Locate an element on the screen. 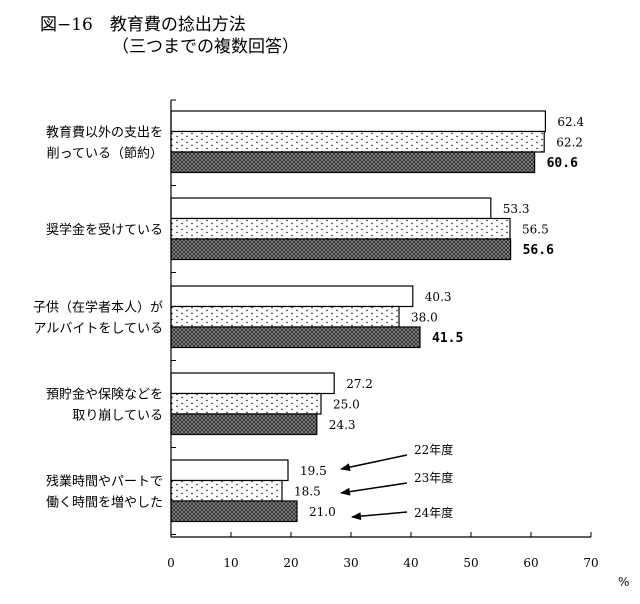 The height and width of the screenshot is (604, 640). category-label: 教育費以外の支出を is located at coordinates (104, 132).